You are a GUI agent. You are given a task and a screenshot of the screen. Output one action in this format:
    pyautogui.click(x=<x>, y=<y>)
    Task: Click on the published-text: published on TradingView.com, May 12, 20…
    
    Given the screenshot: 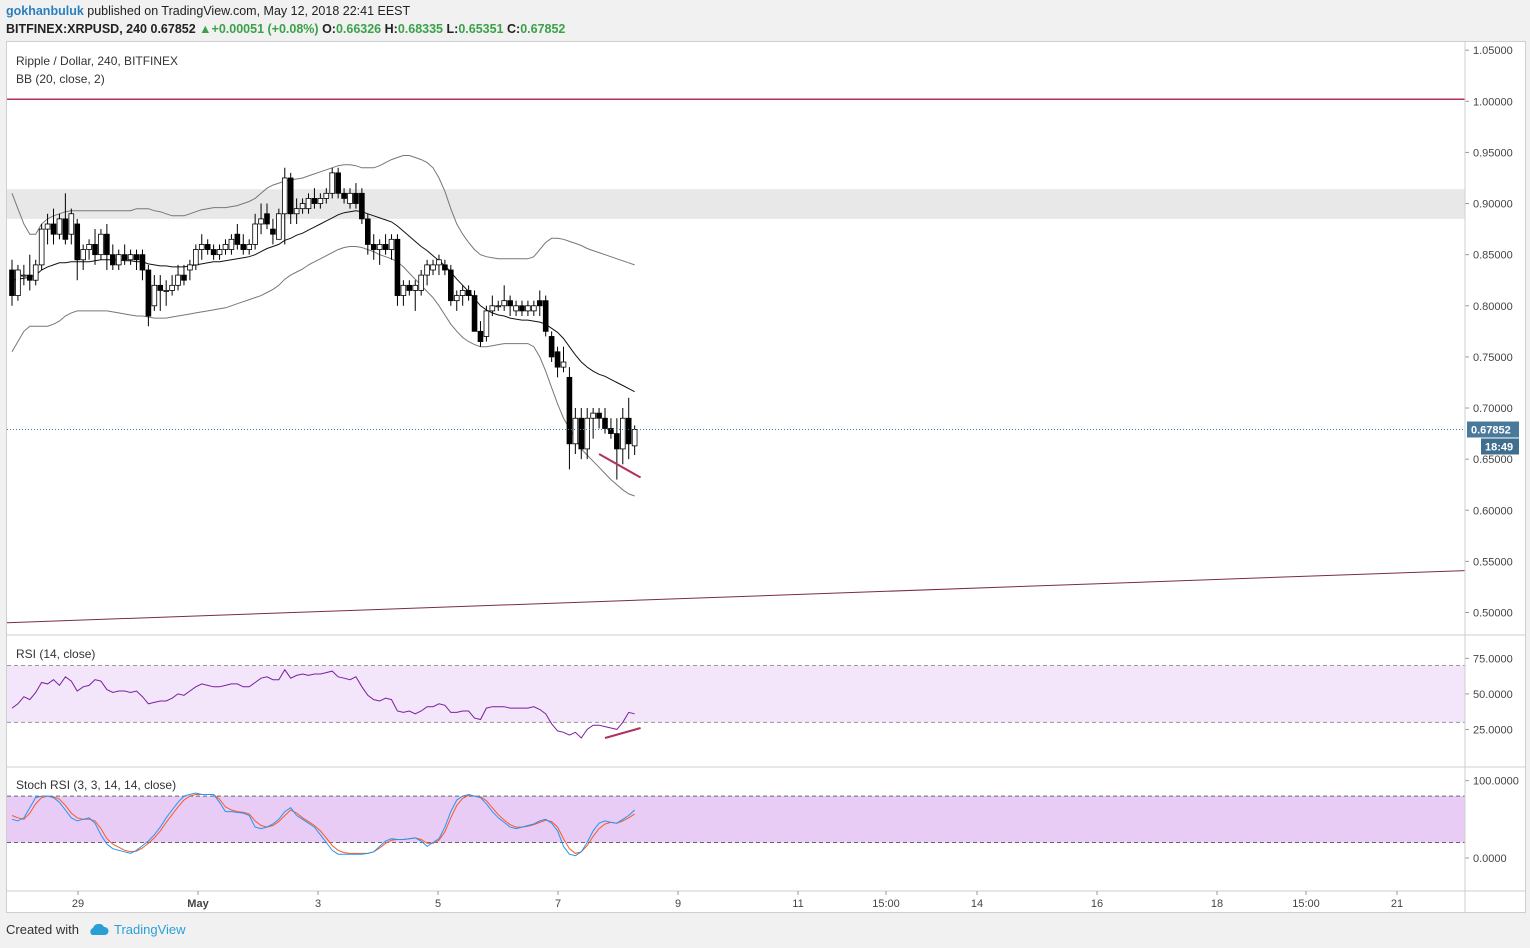 What is the action you would take?
    pyautogui.click(x=249, y=11)
    